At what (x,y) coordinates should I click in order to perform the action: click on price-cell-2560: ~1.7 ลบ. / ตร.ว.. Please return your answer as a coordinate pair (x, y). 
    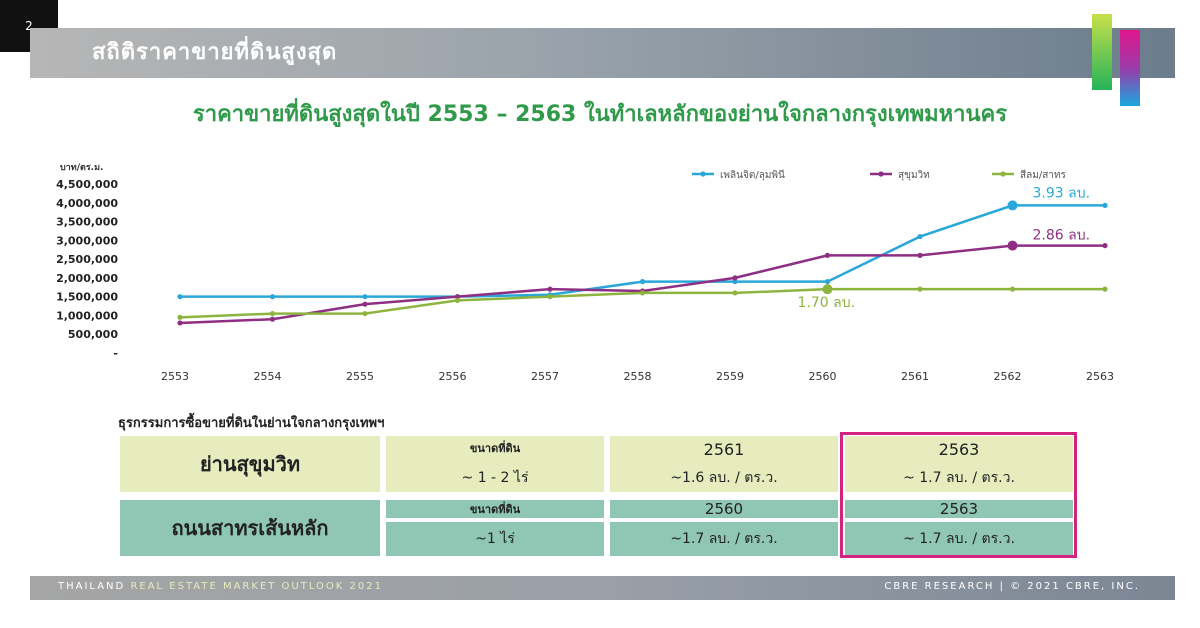
    Looking at the image, I should click on (724, 539).